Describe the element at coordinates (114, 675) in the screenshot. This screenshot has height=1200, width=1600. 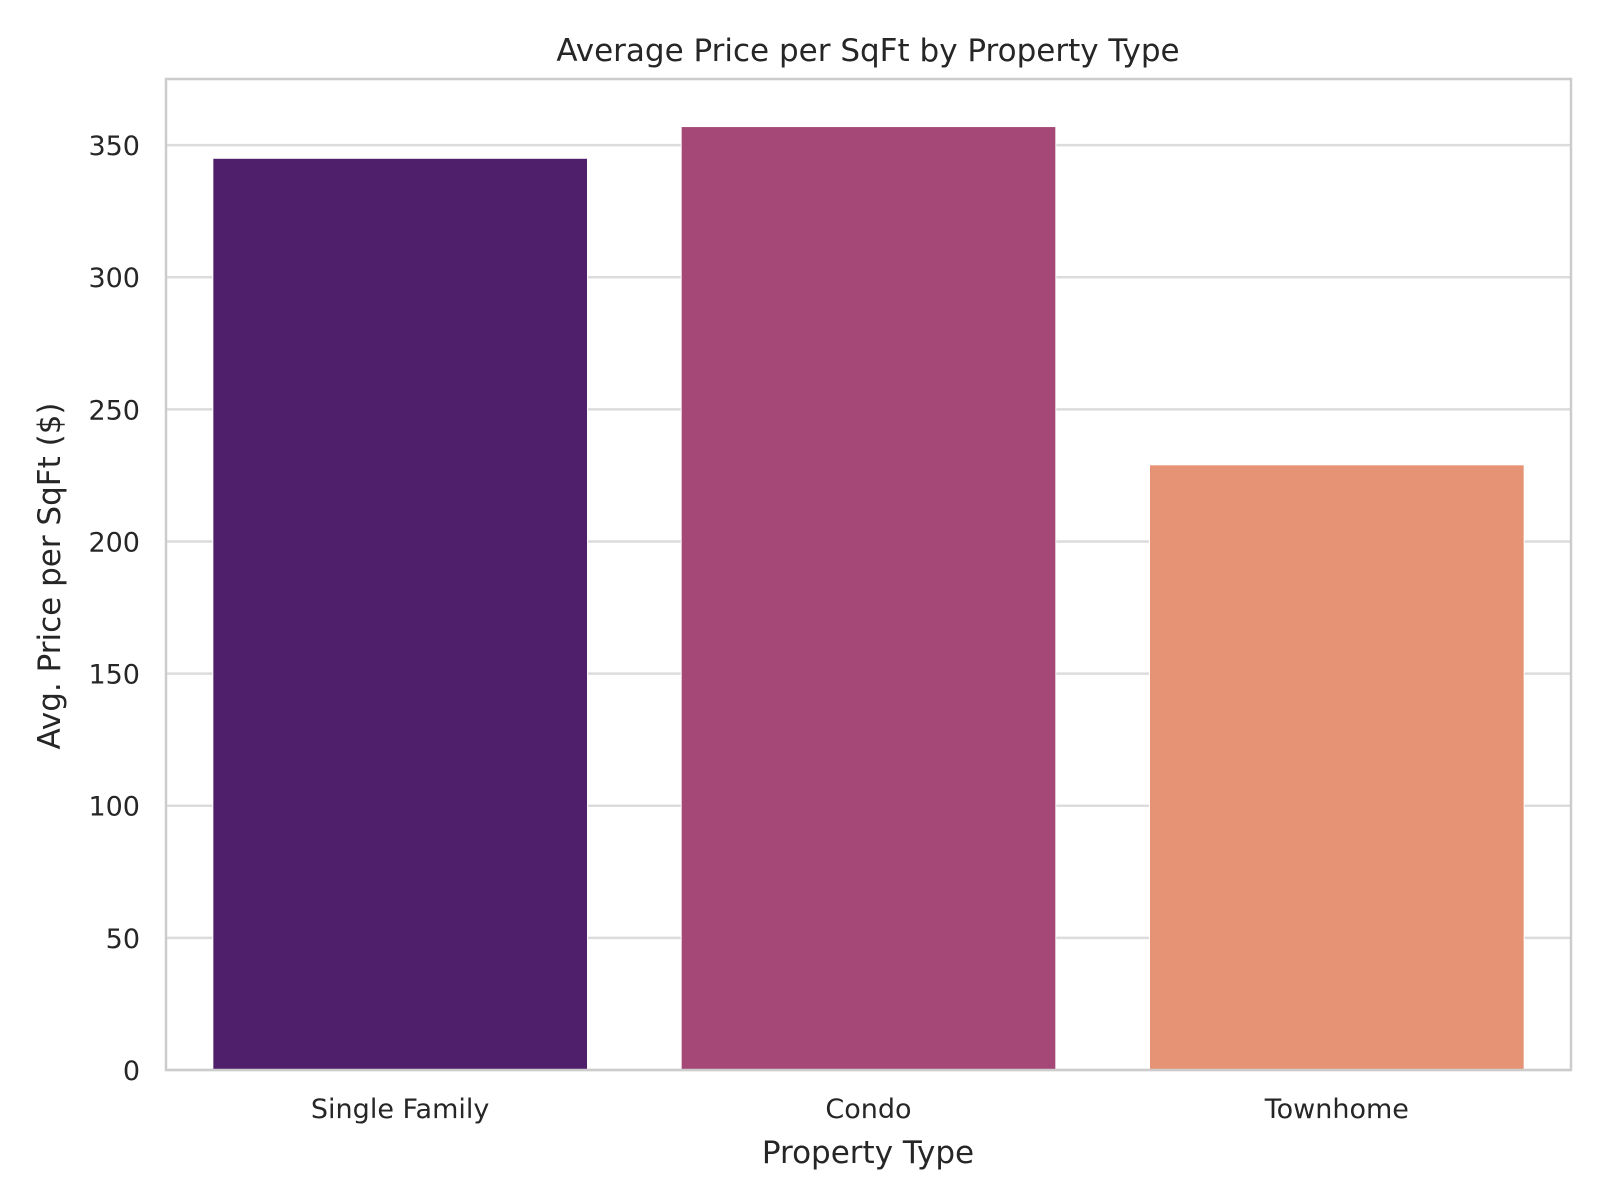
I see `y-tick-label: 150` at that location.